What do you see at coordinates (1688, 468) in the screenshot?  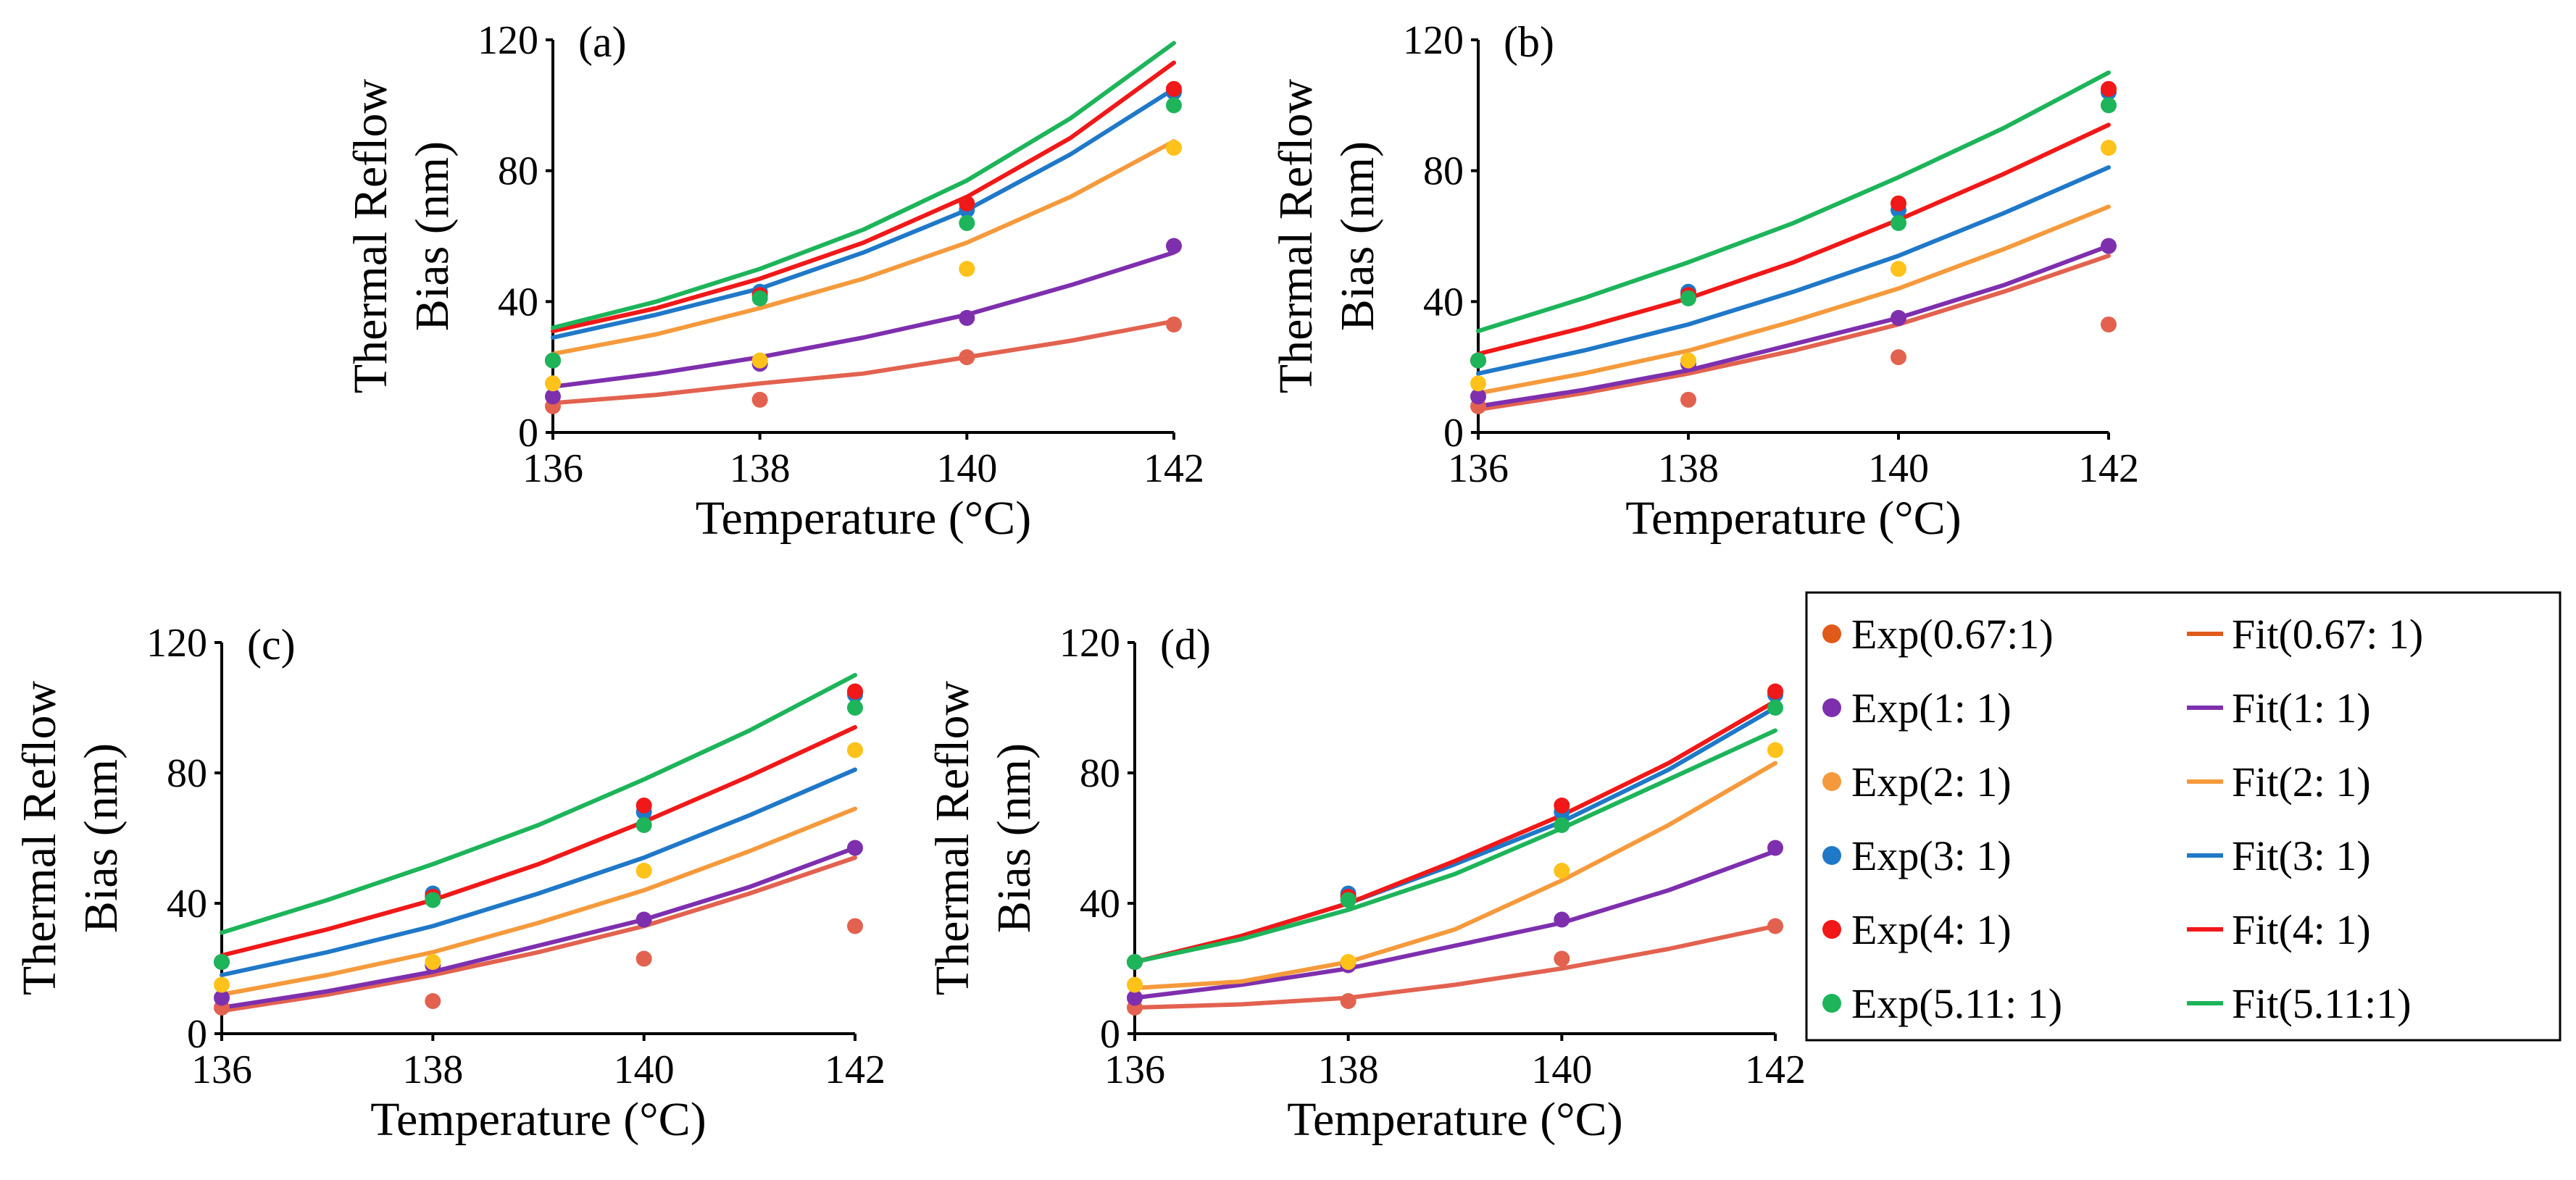 I see `x-tick-label: 138` at bounding box center [1688, 468].